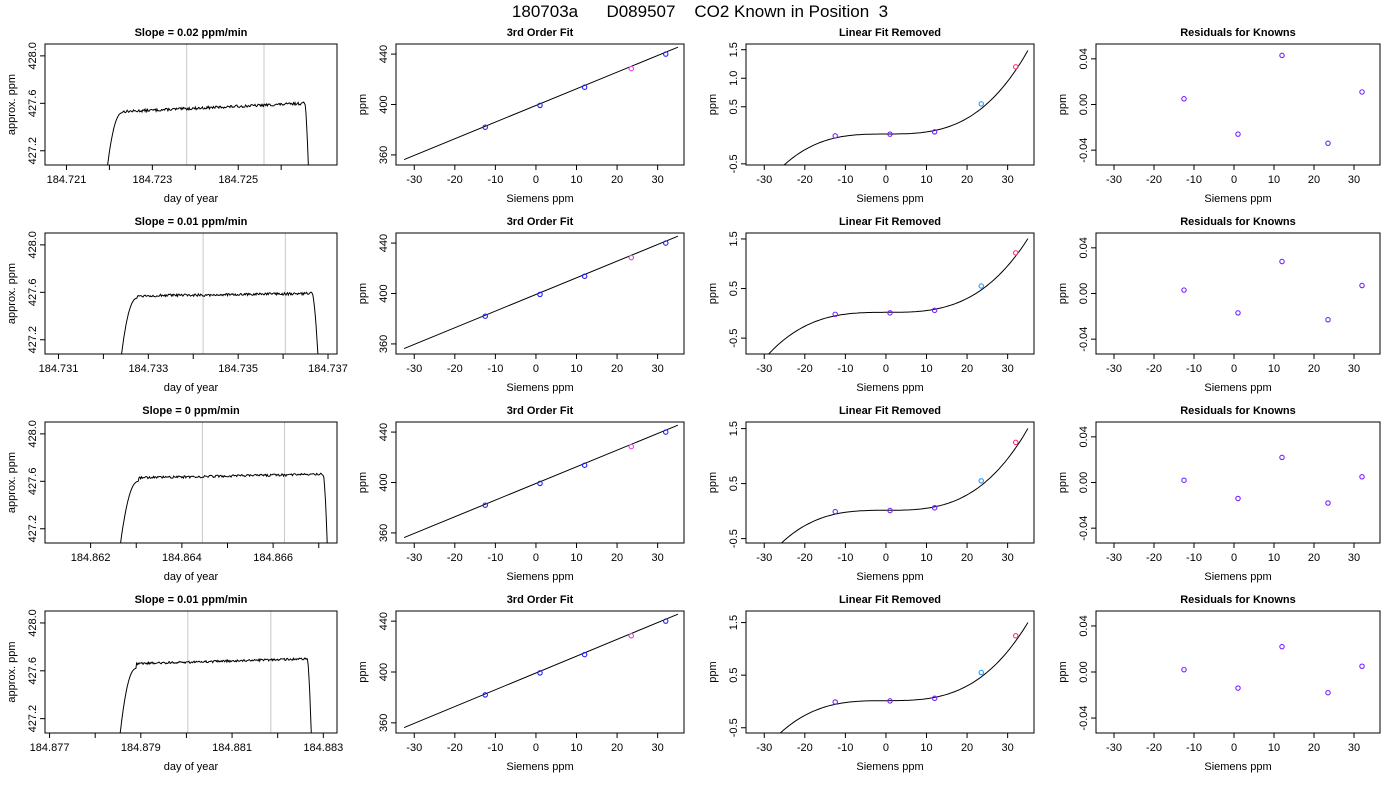 The width and height of the screenshot is (1400, 800). Describe the element at coordinates (384, 243) in the screenshot. I see `y-tick-label: 440` at that location.